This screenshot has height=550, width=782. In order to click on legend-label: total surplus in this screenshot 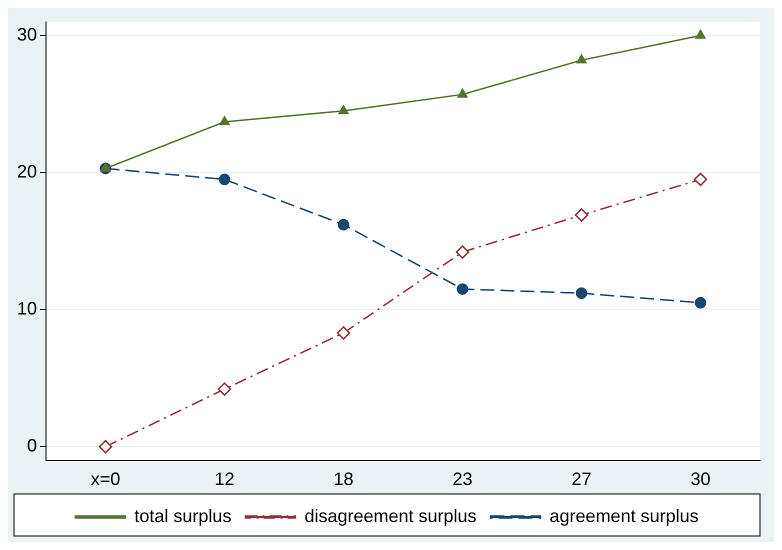, I will do `click(183, 516)`.